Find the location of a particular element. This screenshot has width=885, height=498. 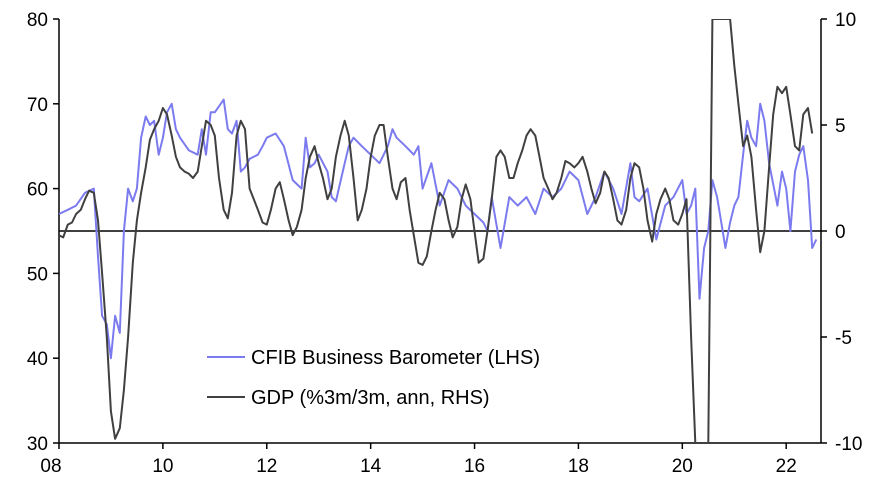

right-tick-label: -5 is located at coordinates (843, 338).